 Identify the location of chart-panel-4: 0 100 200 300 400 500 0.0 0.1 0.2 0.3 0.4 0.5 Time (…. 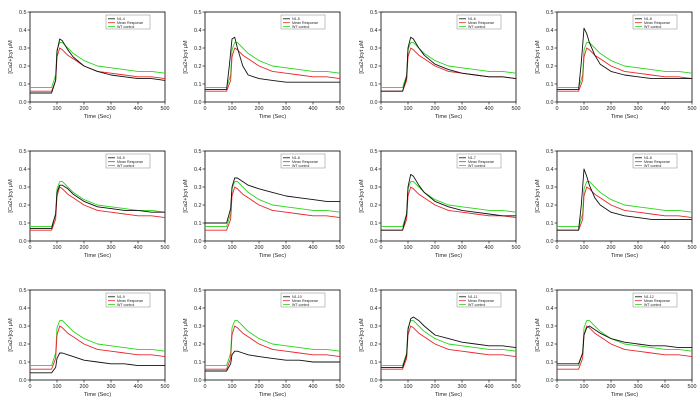
(616, 65).